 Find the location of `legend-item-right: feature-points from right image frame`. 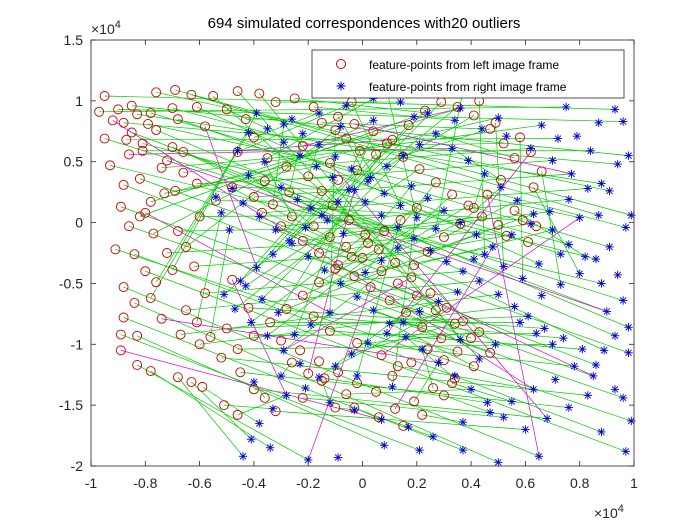

legend-item-right: feature-points from right image frame is located at coordinates (451, 87).